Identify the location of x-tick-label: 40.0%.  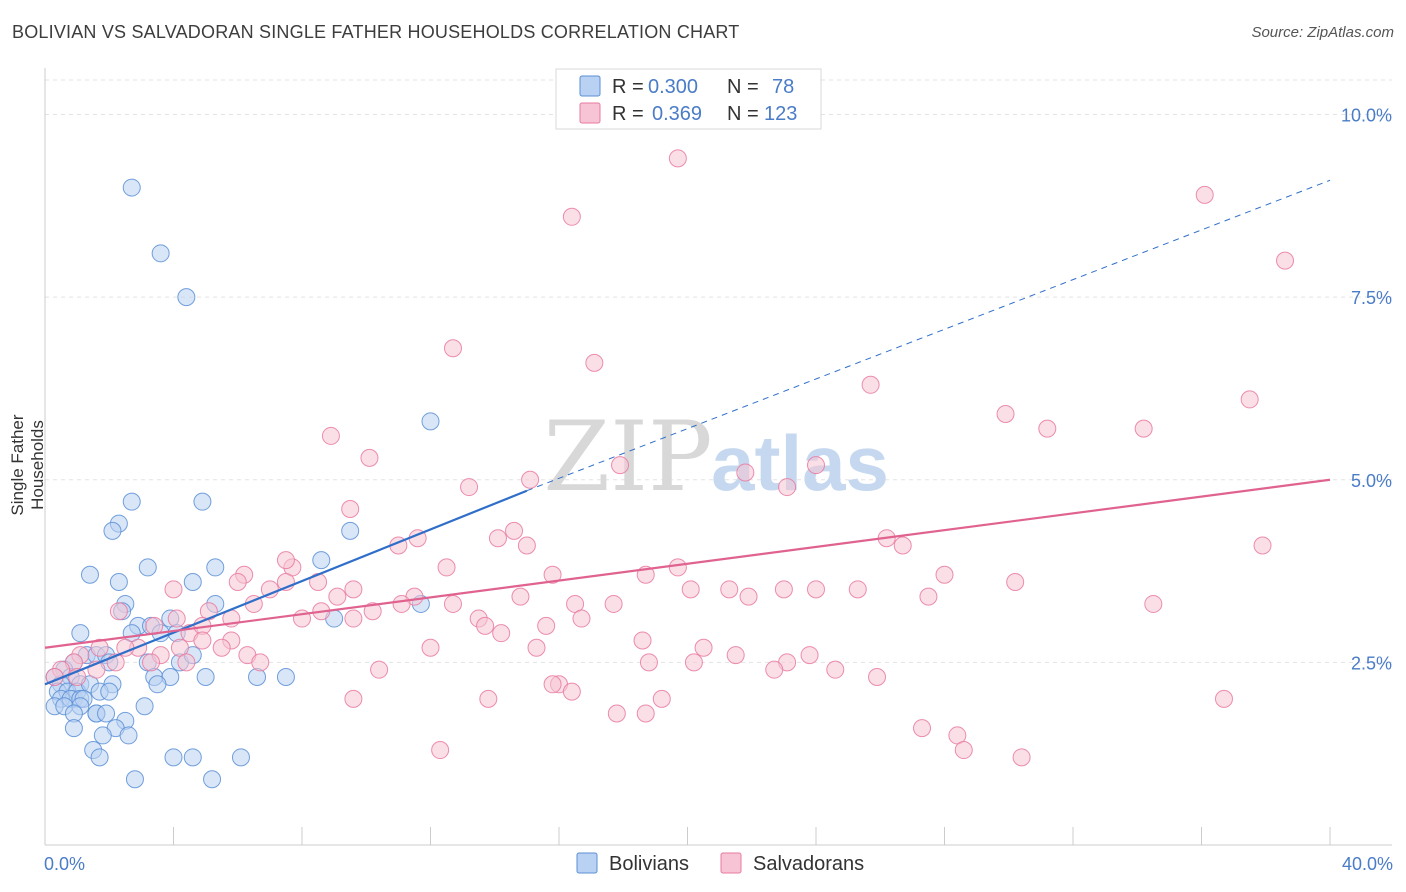
(1367, 864).